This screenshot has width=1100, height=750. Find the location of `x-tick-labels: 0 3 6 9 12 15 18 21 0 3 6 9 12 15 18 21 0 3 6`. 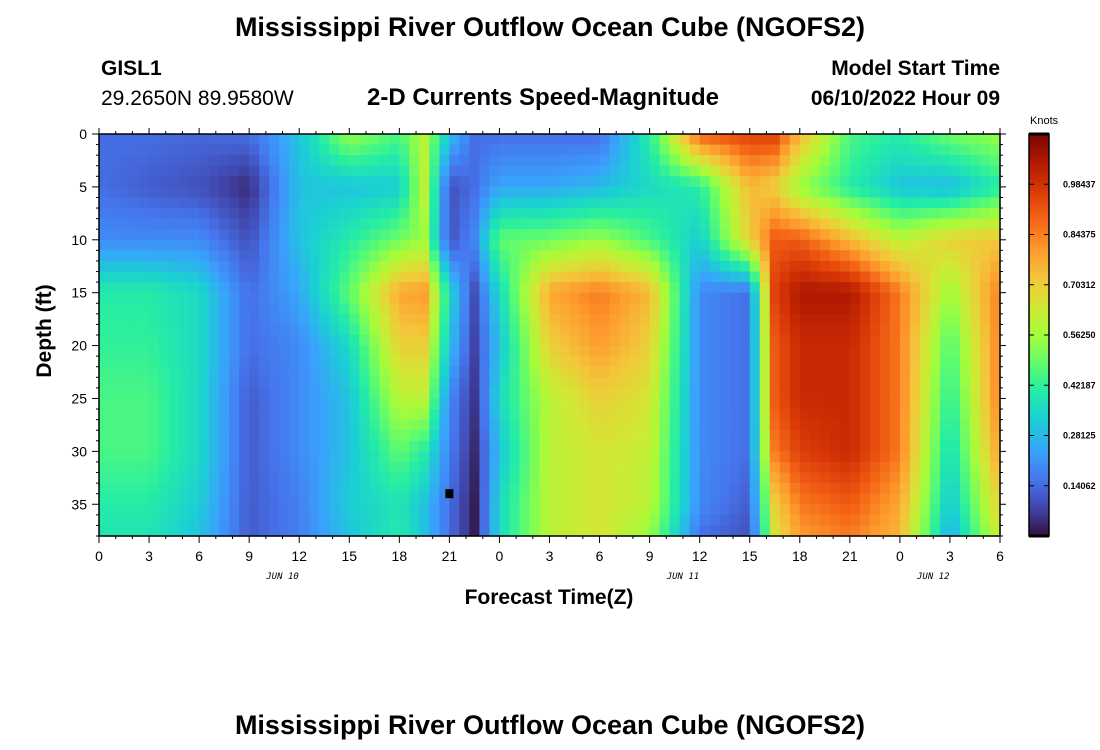

x-tick-labels: 0 3 6 9 12 15 18 21 0 3 6 9 12 15 18 21 0 3 6 is located at coordinates (549, 556).